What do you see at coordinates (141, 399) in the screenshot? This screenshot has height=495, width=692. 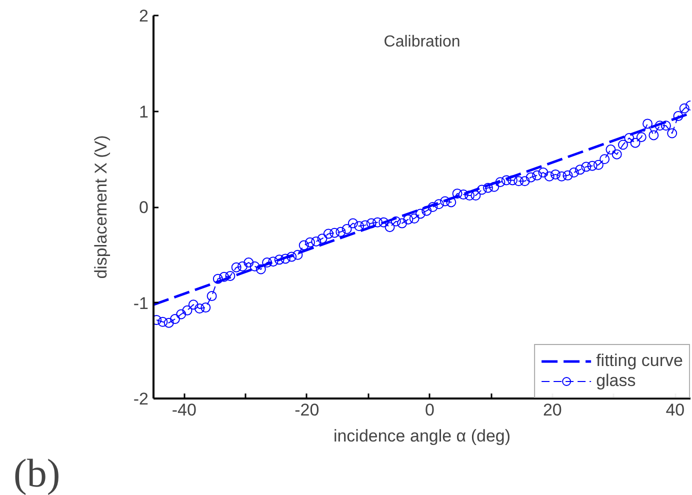 I see `y-tick-label: -2` at bounding box center [141, 399].